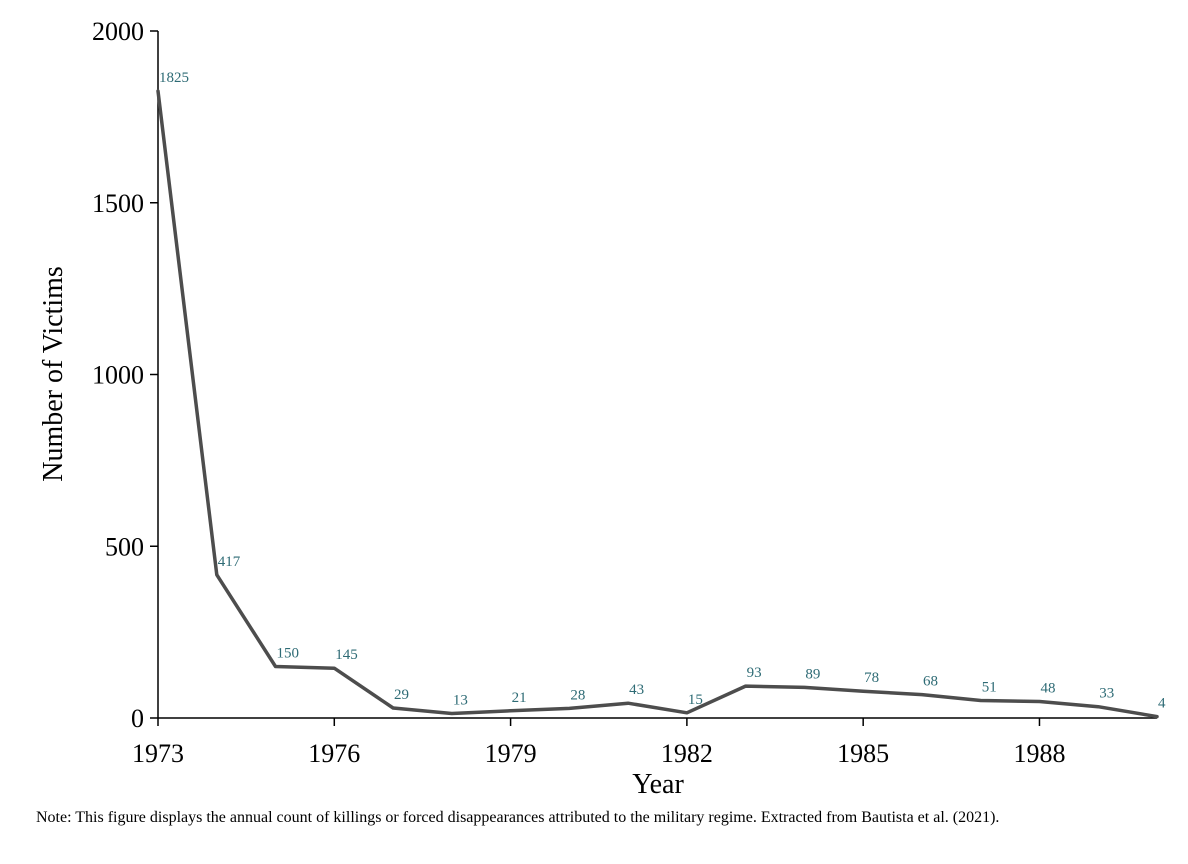 This screenshot has width=1188, height=864. What do you see at coordinates (636, 690) in the screenshot?
I see `data-label: 43` at bounding box center [636, 690].